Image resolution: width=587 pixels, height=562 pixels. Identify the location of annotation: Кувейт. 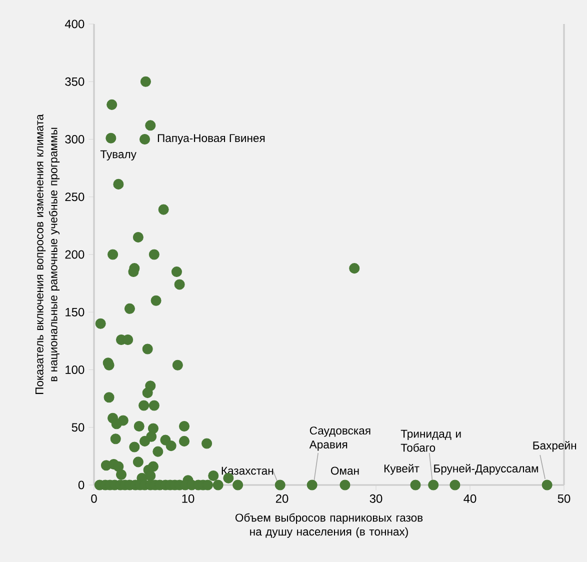
(402, 469).